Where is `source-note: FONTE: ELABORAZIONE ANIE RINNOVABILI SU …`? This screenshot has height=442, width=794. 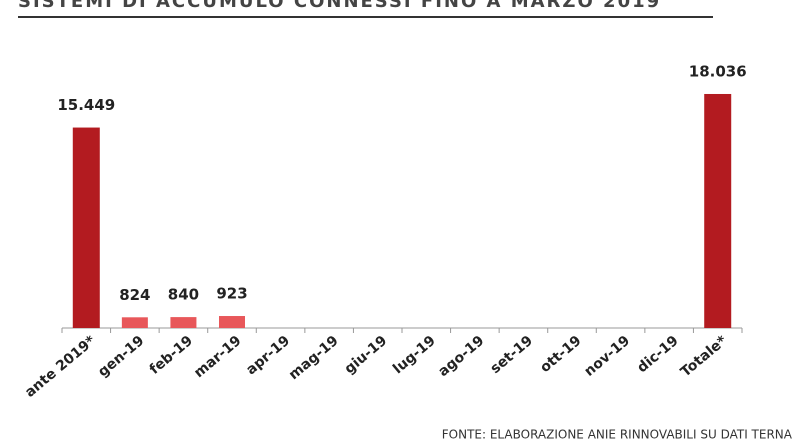
source-note: FONTE: ELABORAZIONE ANIE RINNOVABILI SU … is located at coordinates (617, 435).